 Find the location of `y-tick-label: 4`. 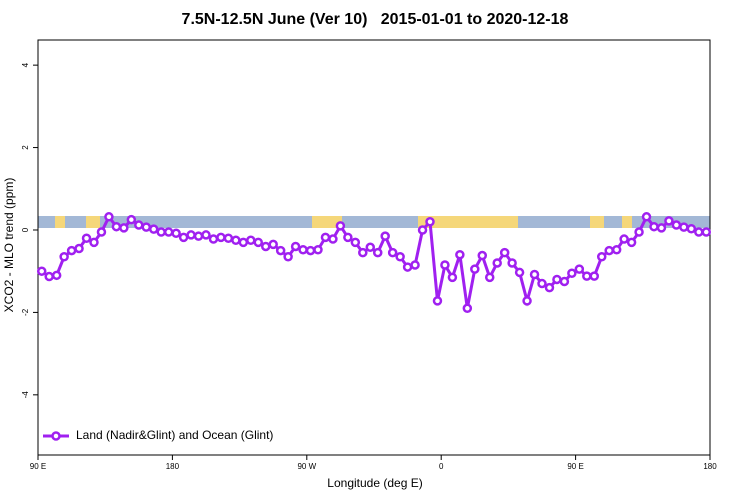

y-tick-label: 4 is located at coordinates (25, 64).